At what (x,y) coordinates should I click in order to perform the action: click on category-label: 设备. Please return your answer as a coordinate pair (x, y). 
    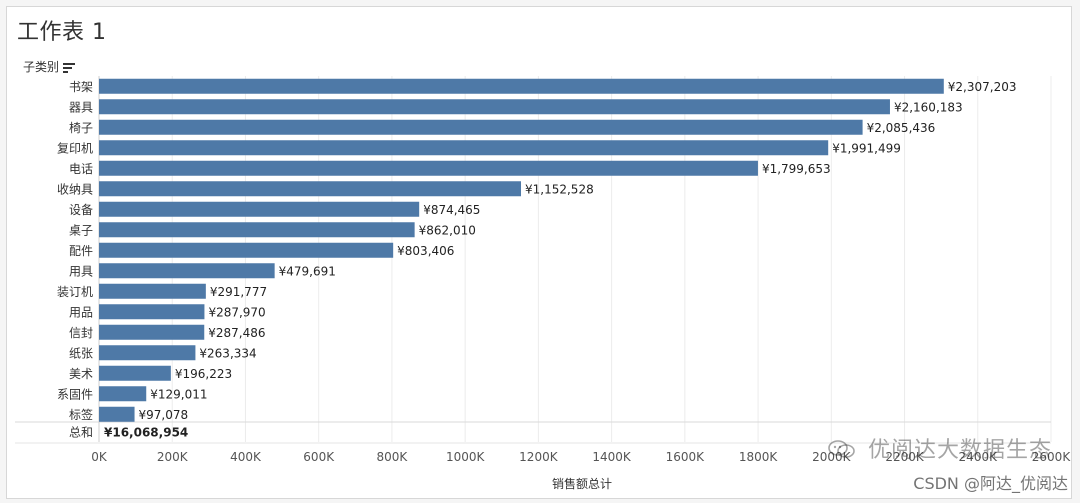
    Looking at the image, I should click on (81, 210).